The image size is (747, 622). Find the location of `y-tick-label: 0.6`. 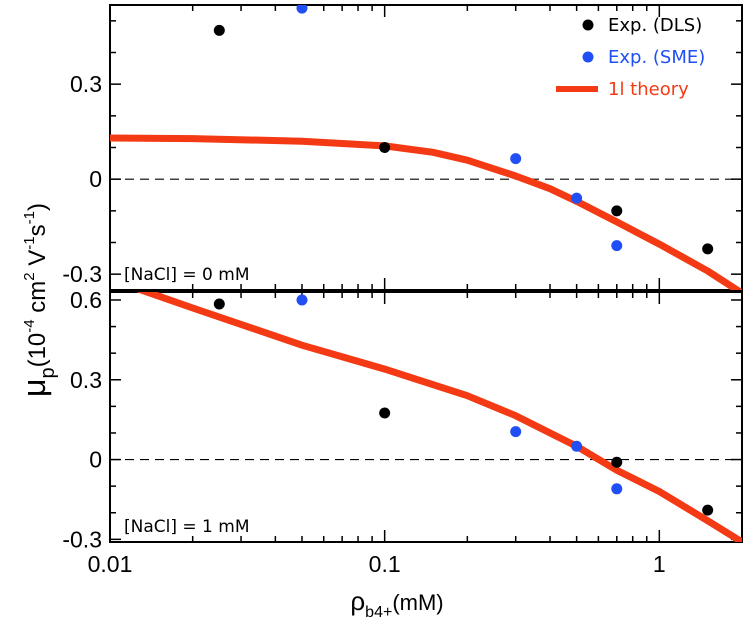

y-tick-label: 0.6 is located at coordinates (86, 300).